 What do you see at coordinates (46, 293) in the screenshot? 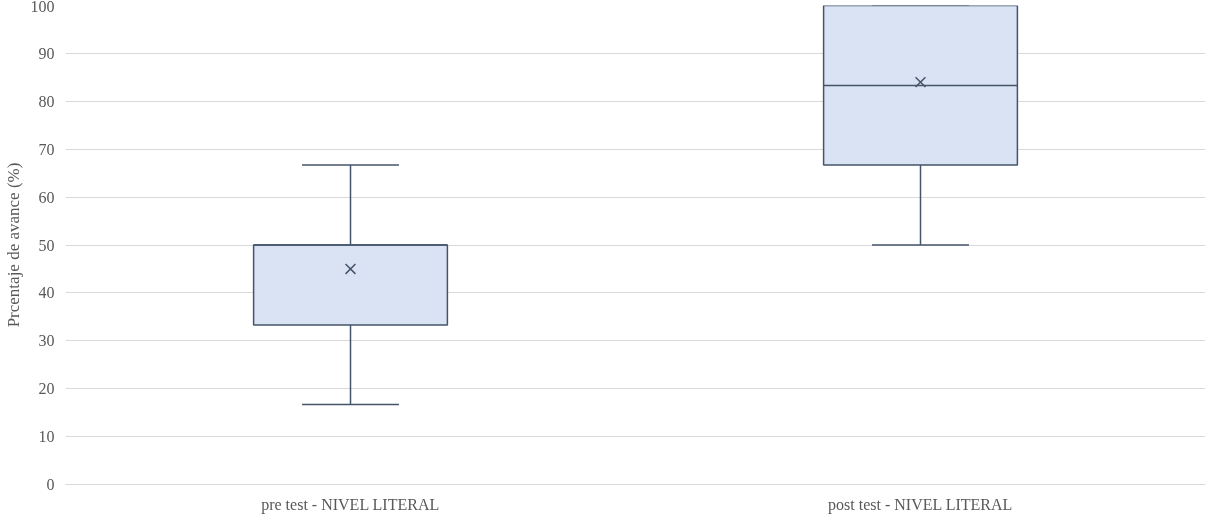
I see `y-tick-label: 40` at bounding box center [46, 293].